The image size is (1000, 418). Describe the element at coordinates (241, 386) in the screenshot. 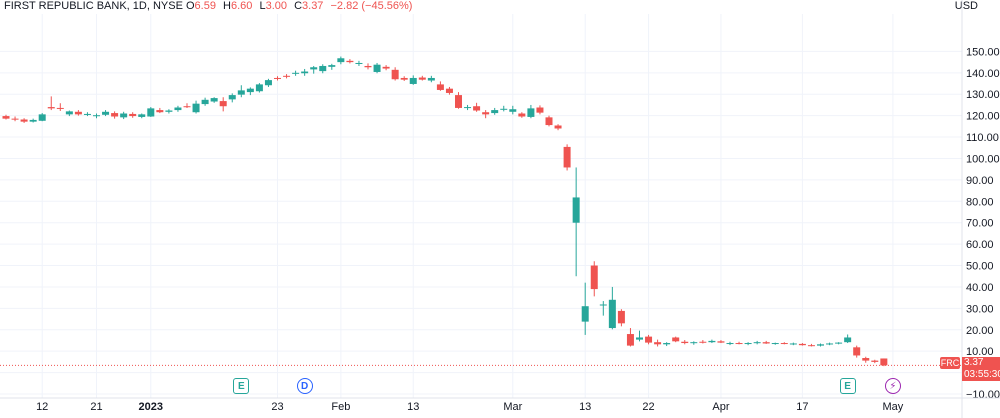

I see `earnings-icon: E` at that location.